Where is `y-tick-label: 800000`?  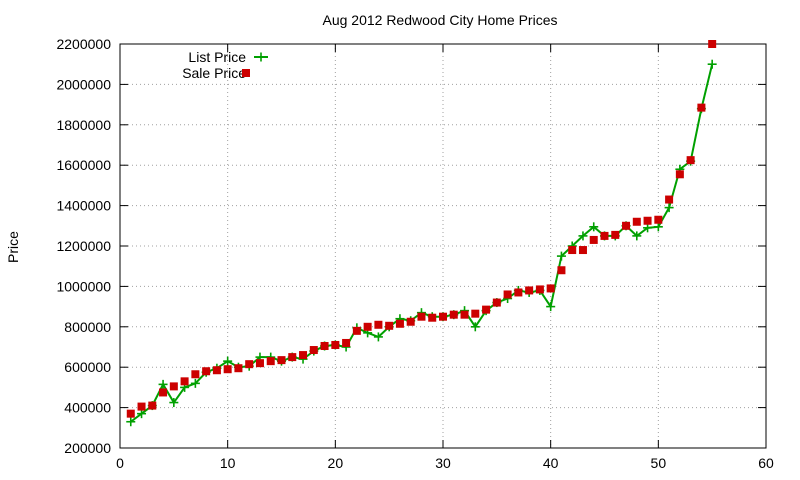
y-tick-label: 800000 is located at coordinates (87, 327).